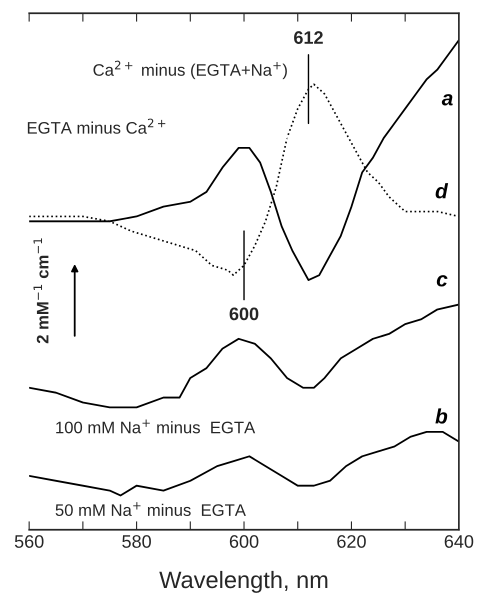  What do you see at coordinates (441, 416) in the screenshot?
I see `series-label: b` at bounding box center [441, 416].